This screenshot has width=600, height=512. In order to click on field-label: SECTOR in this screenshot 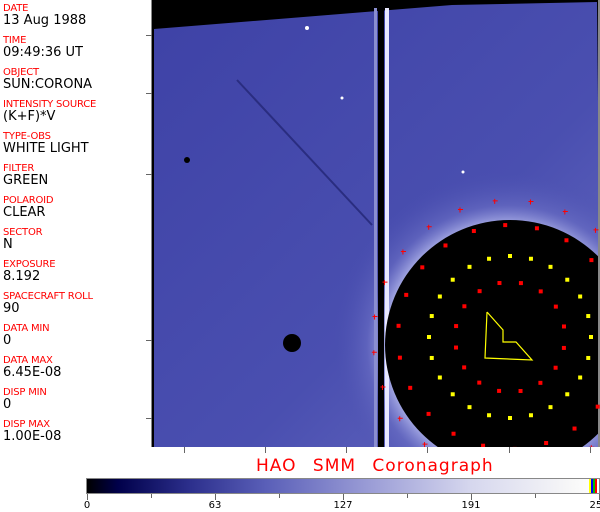, I will do `click(23, 232)`.